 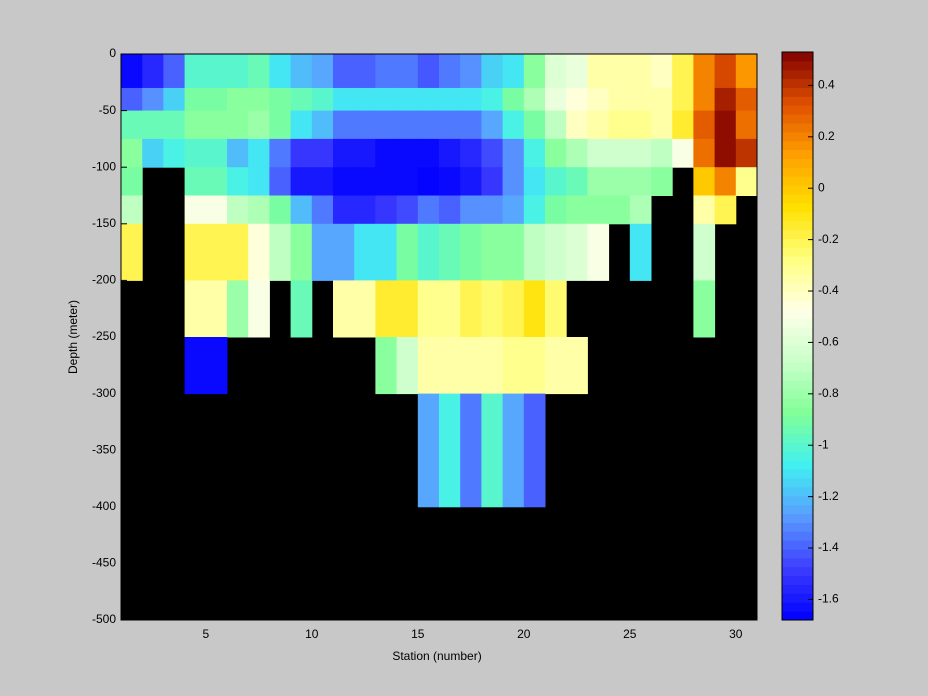 What do you see at coordinates (826, 136) in the screenshot?
I see `colorbar-tick-label: 0.2` at bounding box center [826, 136].